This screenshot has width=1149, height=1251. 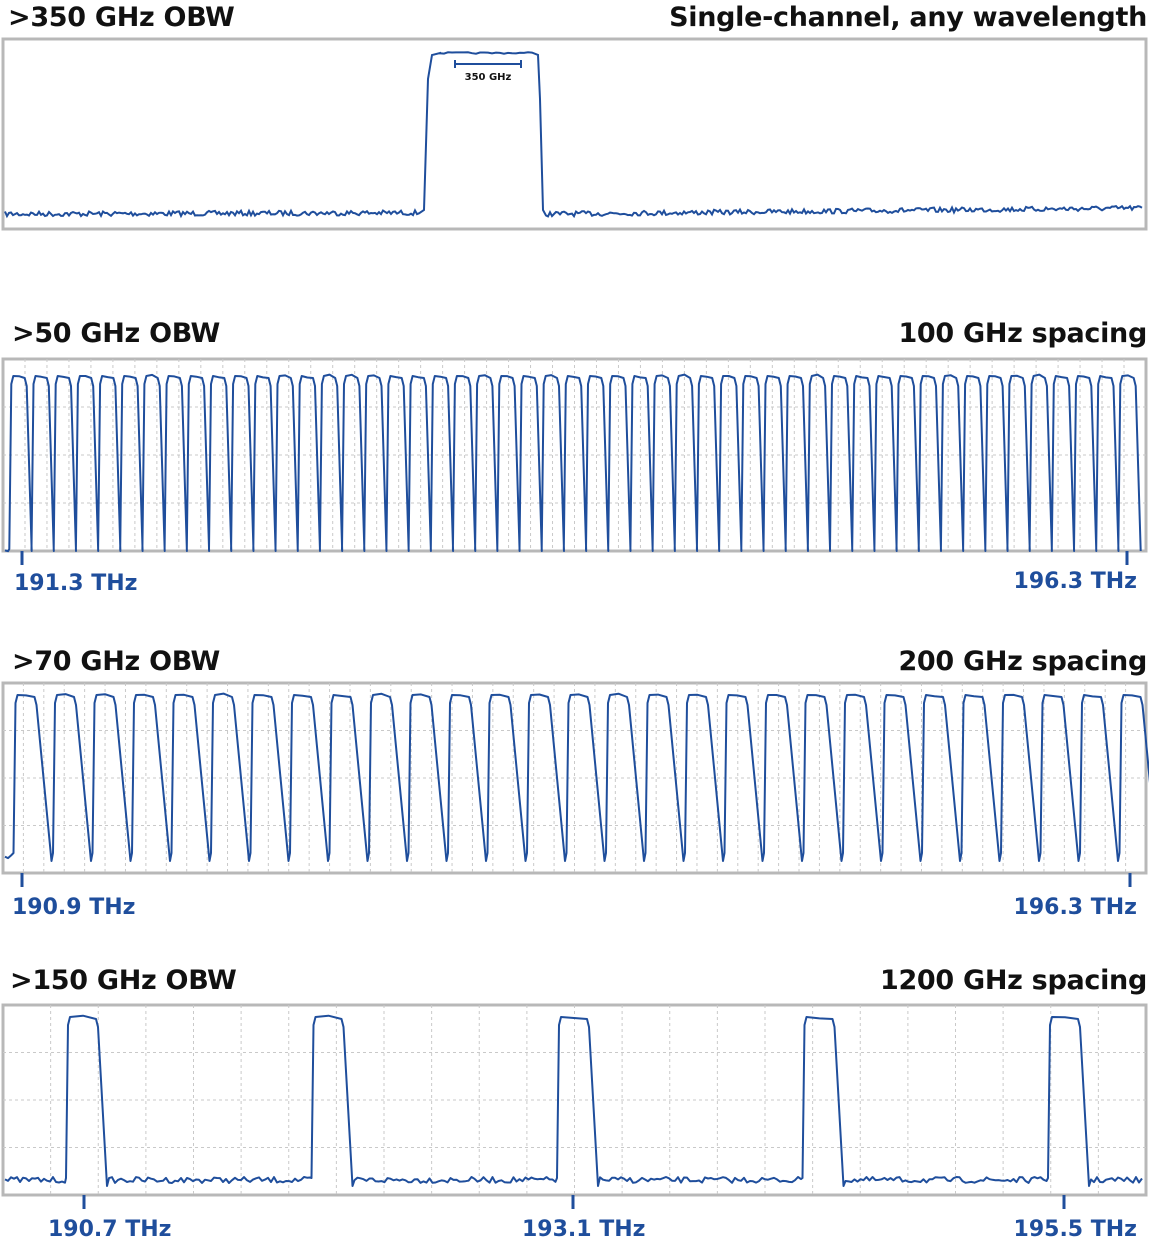 I want to click on panel-2-title: >50 GHz OBW, so click(x=116, y=333).